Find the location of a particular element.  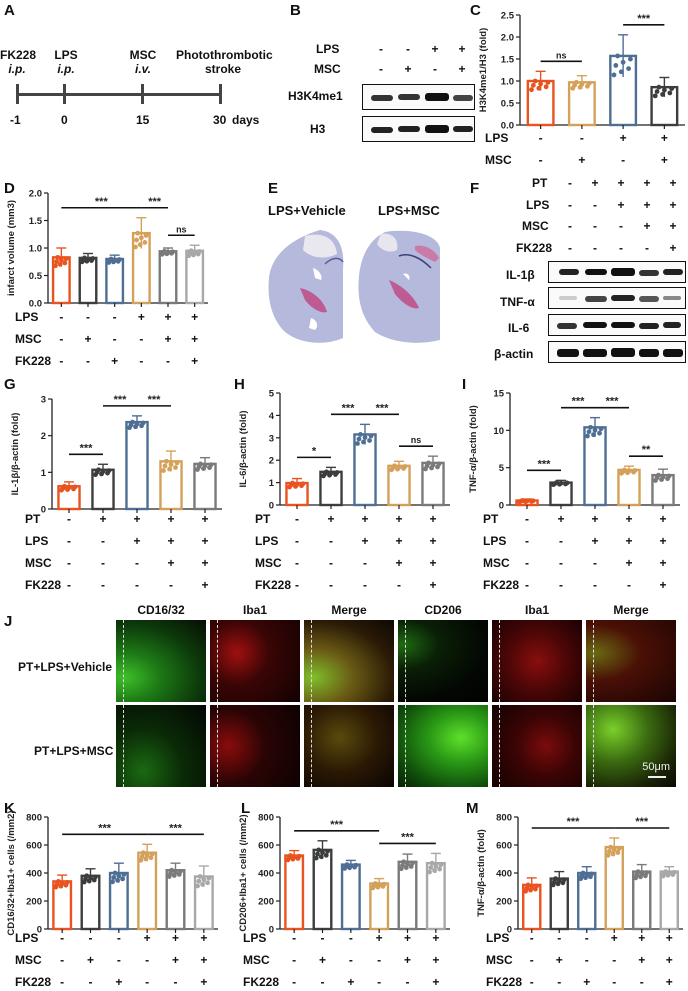

column-title: Merge is located at coordinates (631, 610).